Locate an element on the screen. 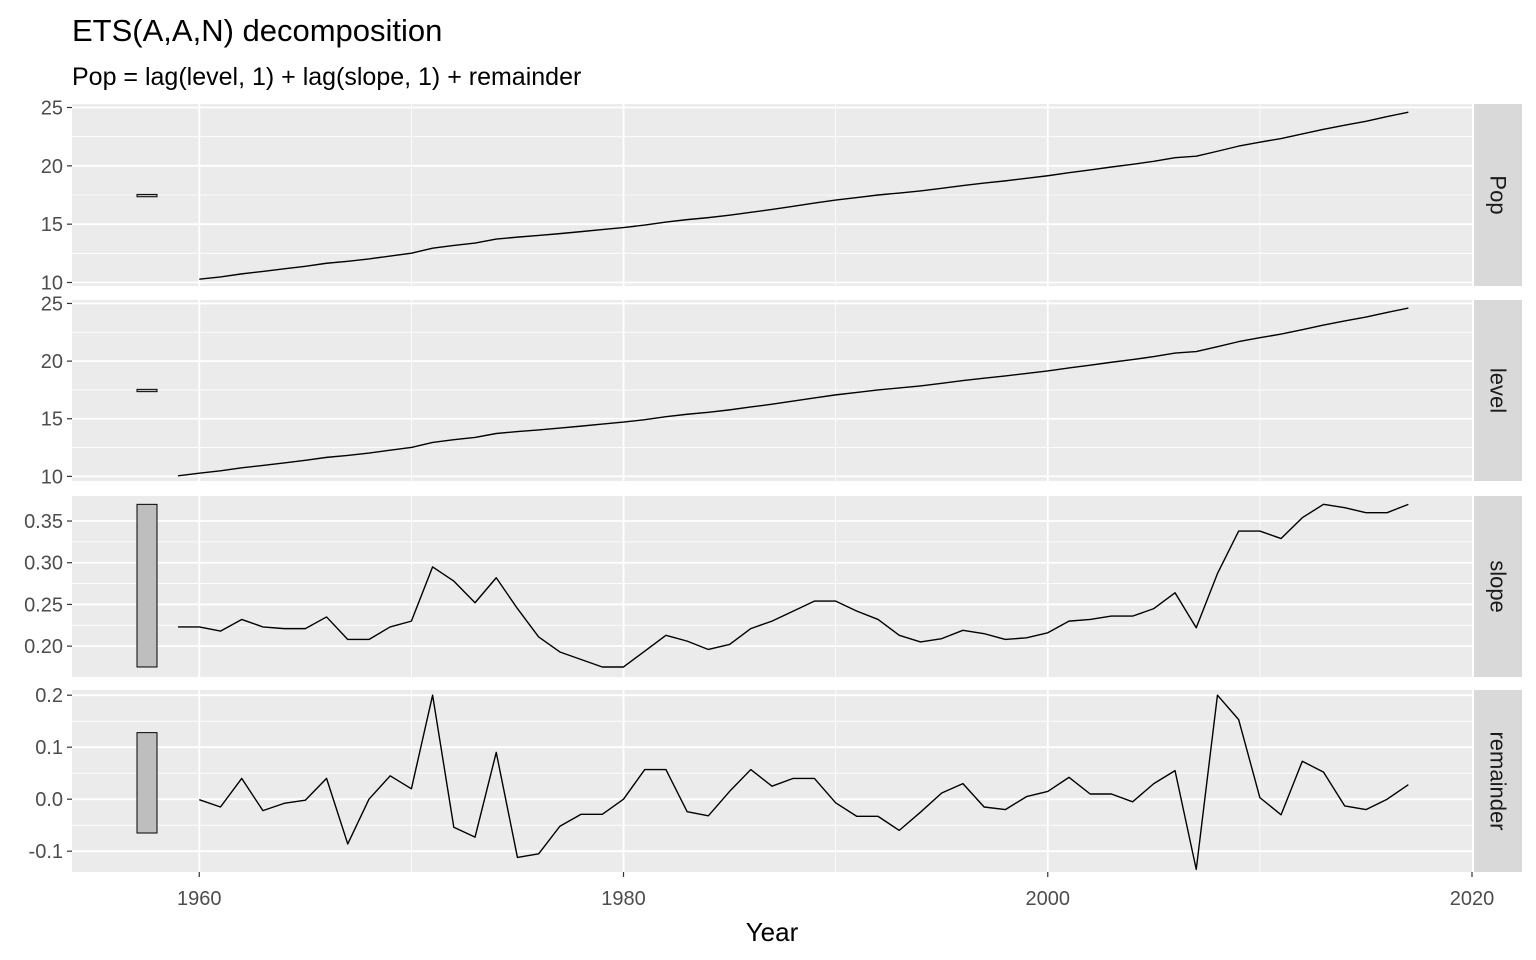 Image resolution: width=1536 pixels, height=960 pixels. series-line-slope is located at coordinates (793, 585).